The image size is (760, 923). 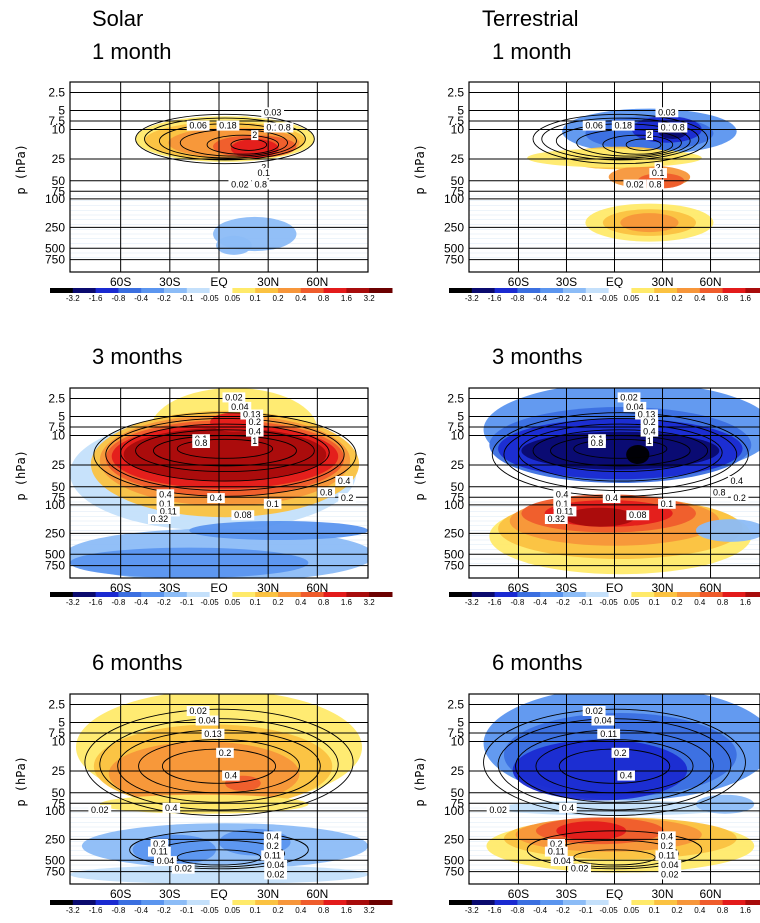 I want to click on y-tick-label: 7.5, so click(x=56, y=427).